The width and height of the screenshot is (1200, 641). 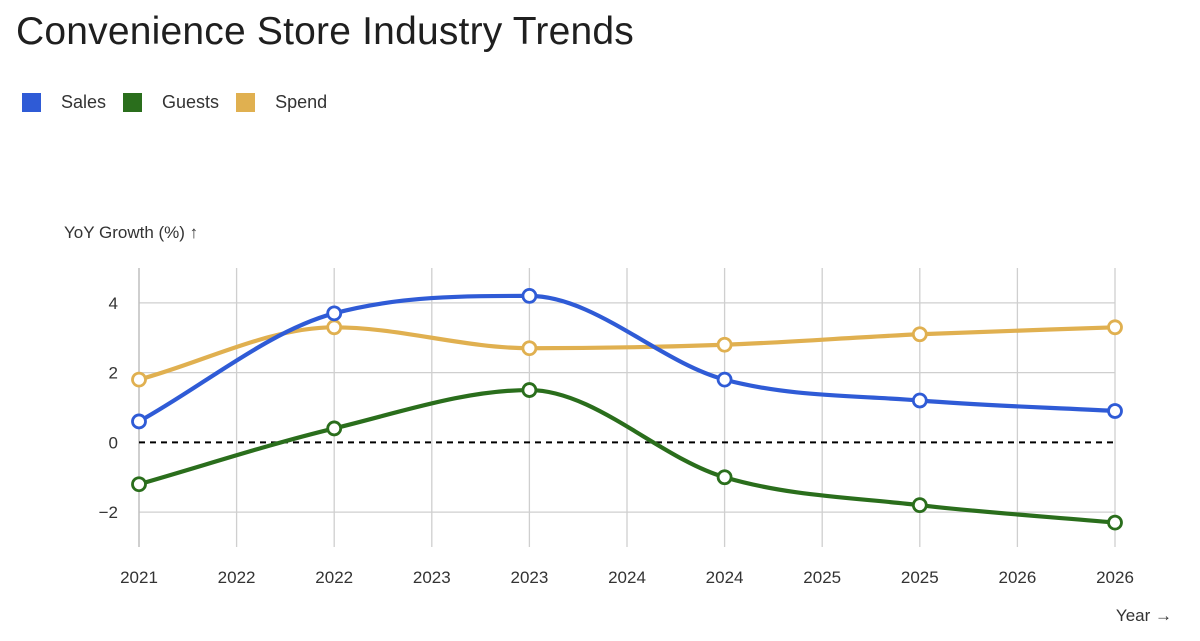 What do you see at coordinates (627, 353) in the screenshot?
I see `series-line-spend` at bounding box center [627, 353].